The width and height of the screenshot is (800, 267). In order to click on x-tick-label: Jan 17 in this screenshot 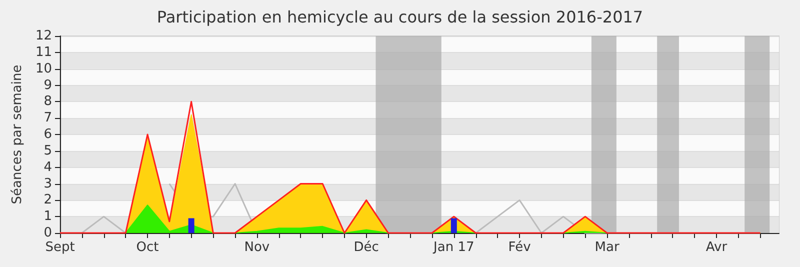, I will do `click(453, 247)`.